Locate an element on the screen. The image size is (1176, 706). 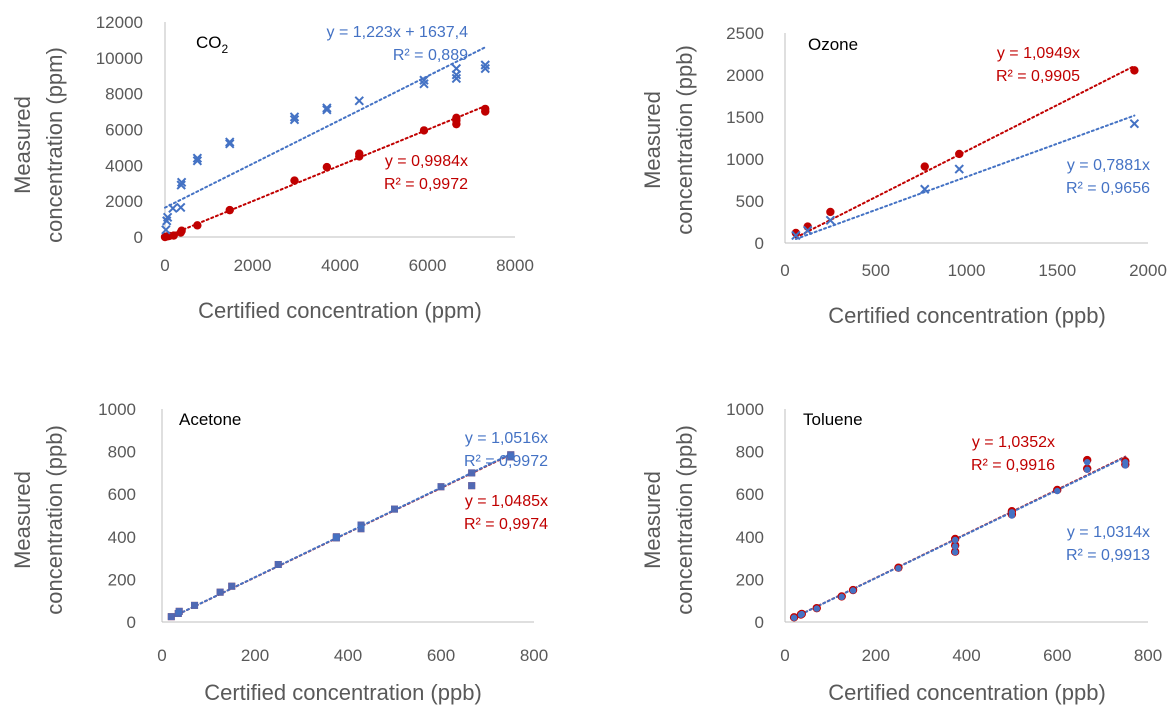
y-axis-title: concentration (ppm) is located at coordinates (54, 145).